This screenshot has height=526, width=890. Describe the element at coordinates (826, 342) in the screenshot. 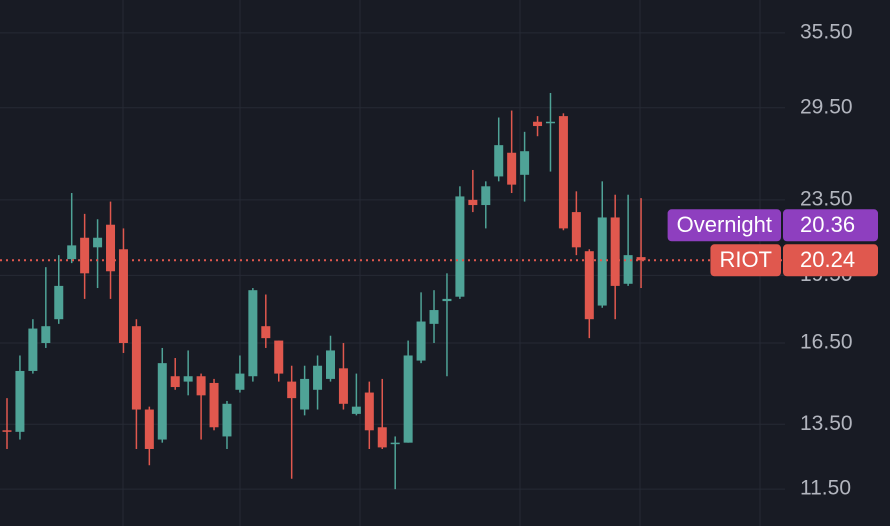

I see `y-tick-label: 16.50` at that location.